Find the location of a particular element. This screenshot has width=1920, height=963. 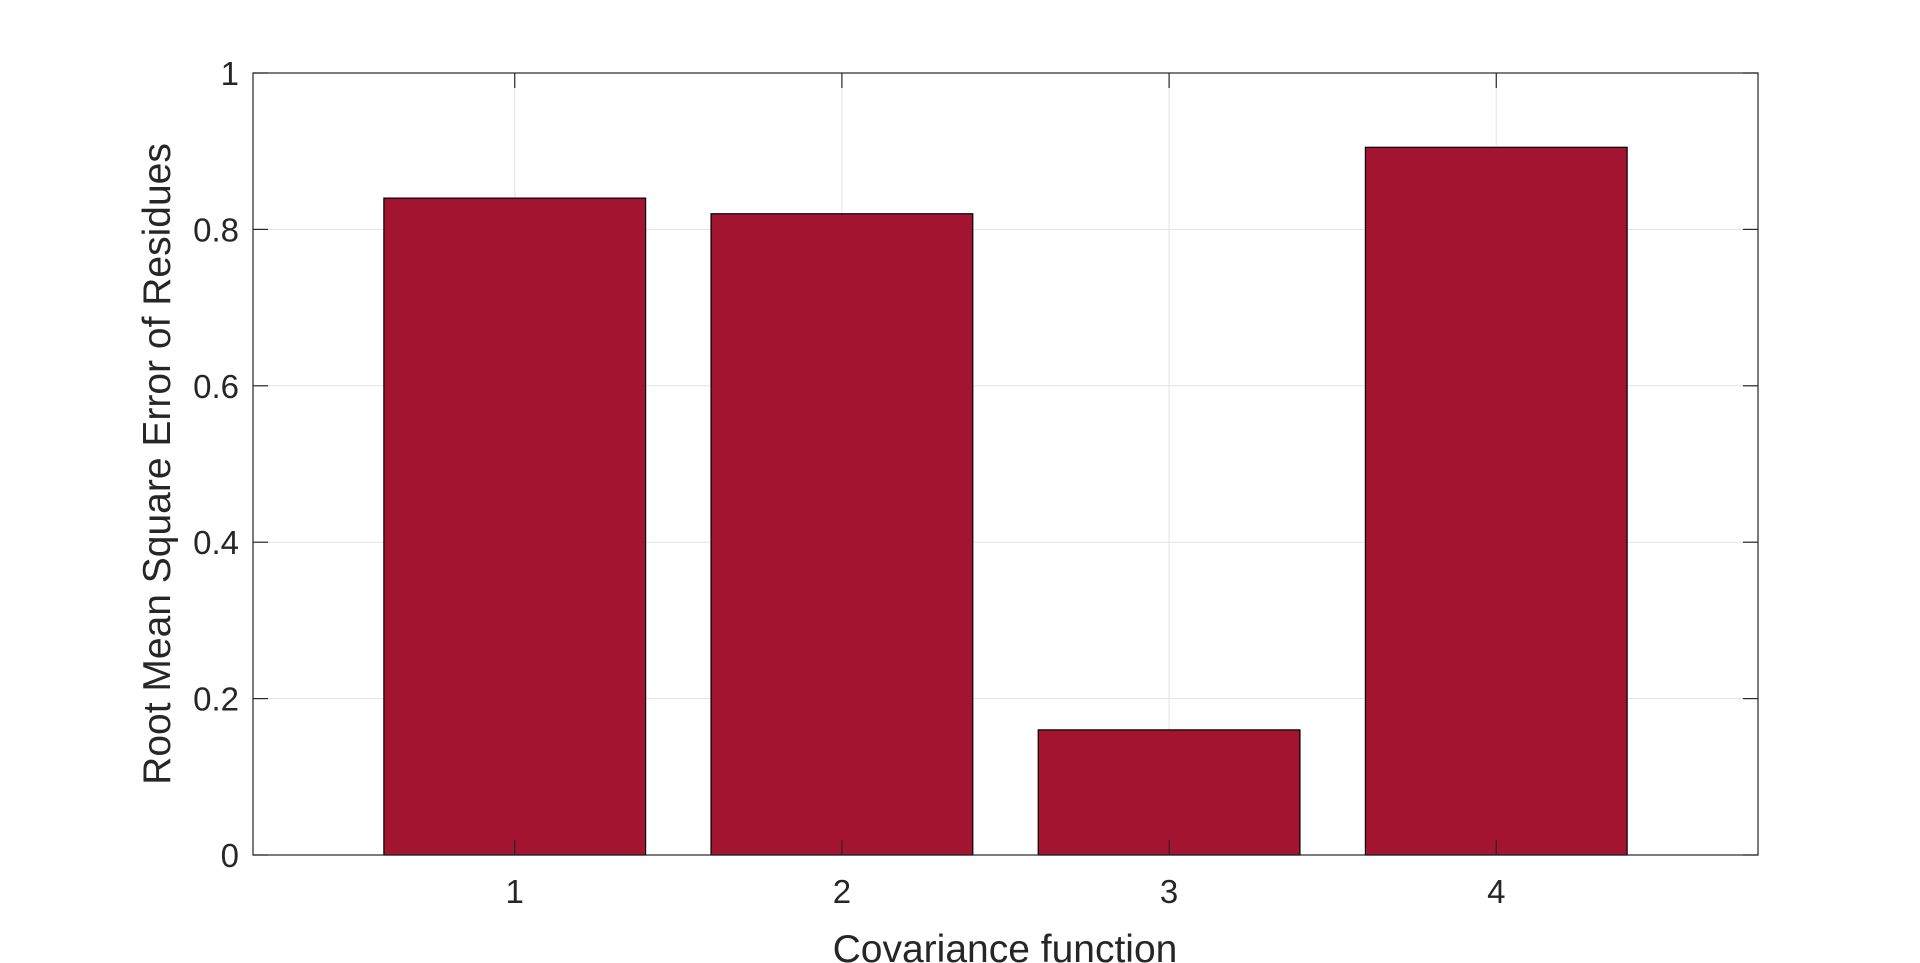

x-tick-label: 1 is located at coordinates (515, 891).